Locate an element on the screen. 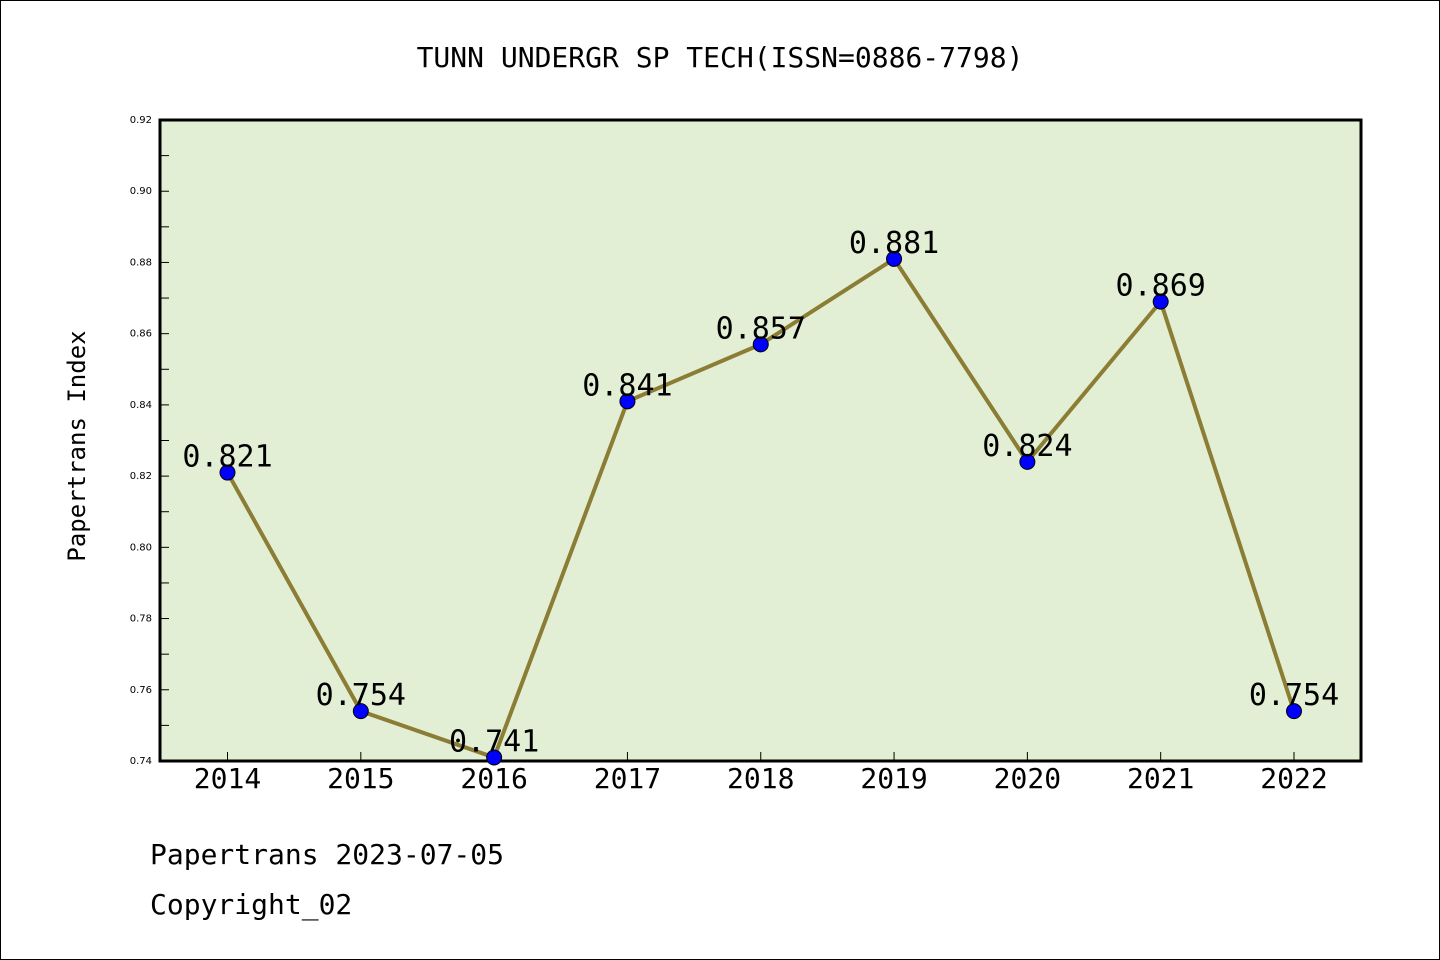 Image resolution: width=1440 pixels, height=960 pixels. y-tick-label: 0.84 is located at coordinates (141, 405).